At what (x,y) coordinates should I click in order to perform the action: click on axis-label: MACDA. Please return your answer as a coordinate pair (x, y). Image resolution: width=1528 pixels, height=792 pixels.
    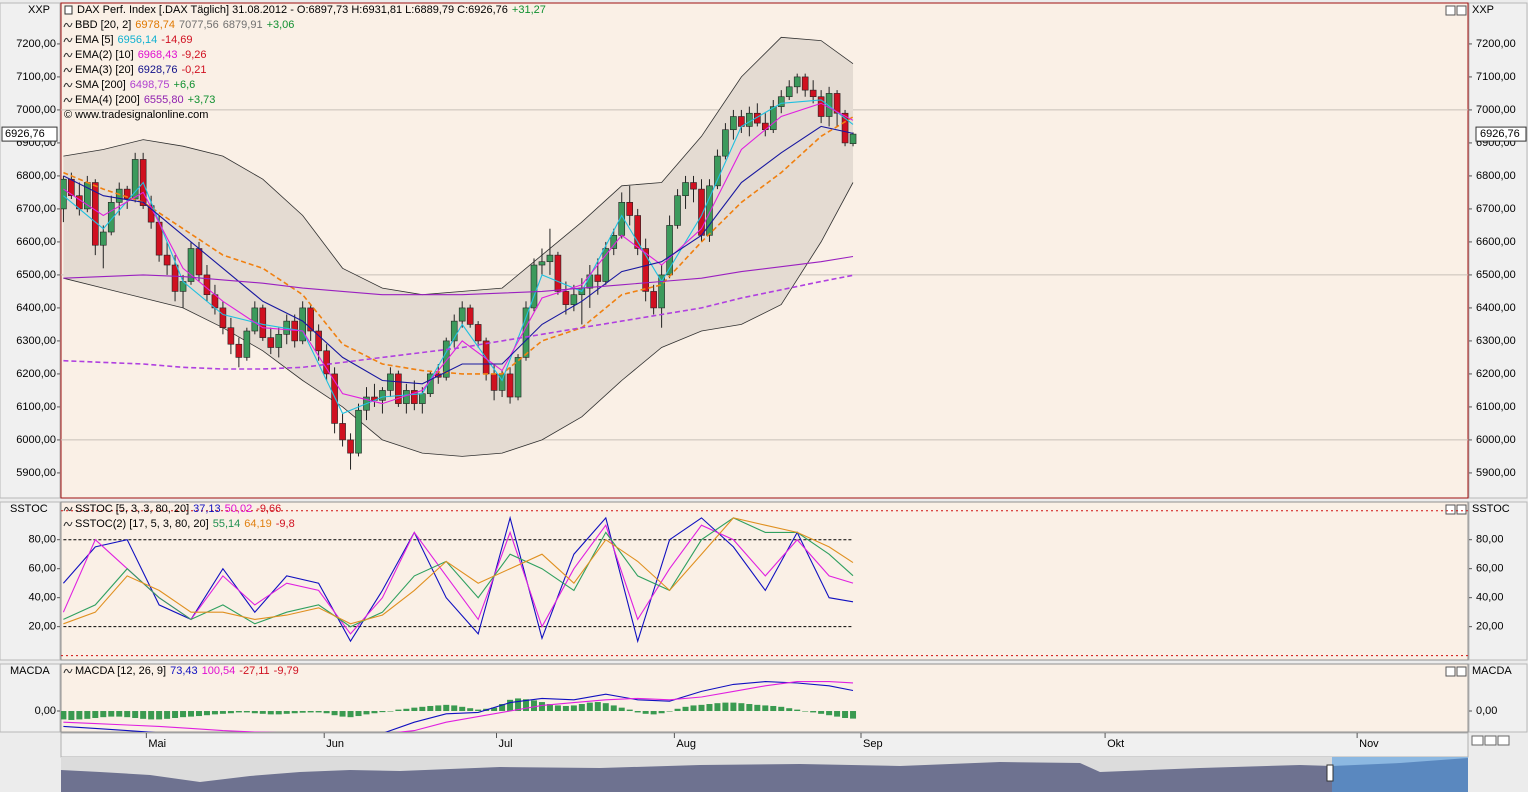
    Looking at the image, I should click on (1492, 671).